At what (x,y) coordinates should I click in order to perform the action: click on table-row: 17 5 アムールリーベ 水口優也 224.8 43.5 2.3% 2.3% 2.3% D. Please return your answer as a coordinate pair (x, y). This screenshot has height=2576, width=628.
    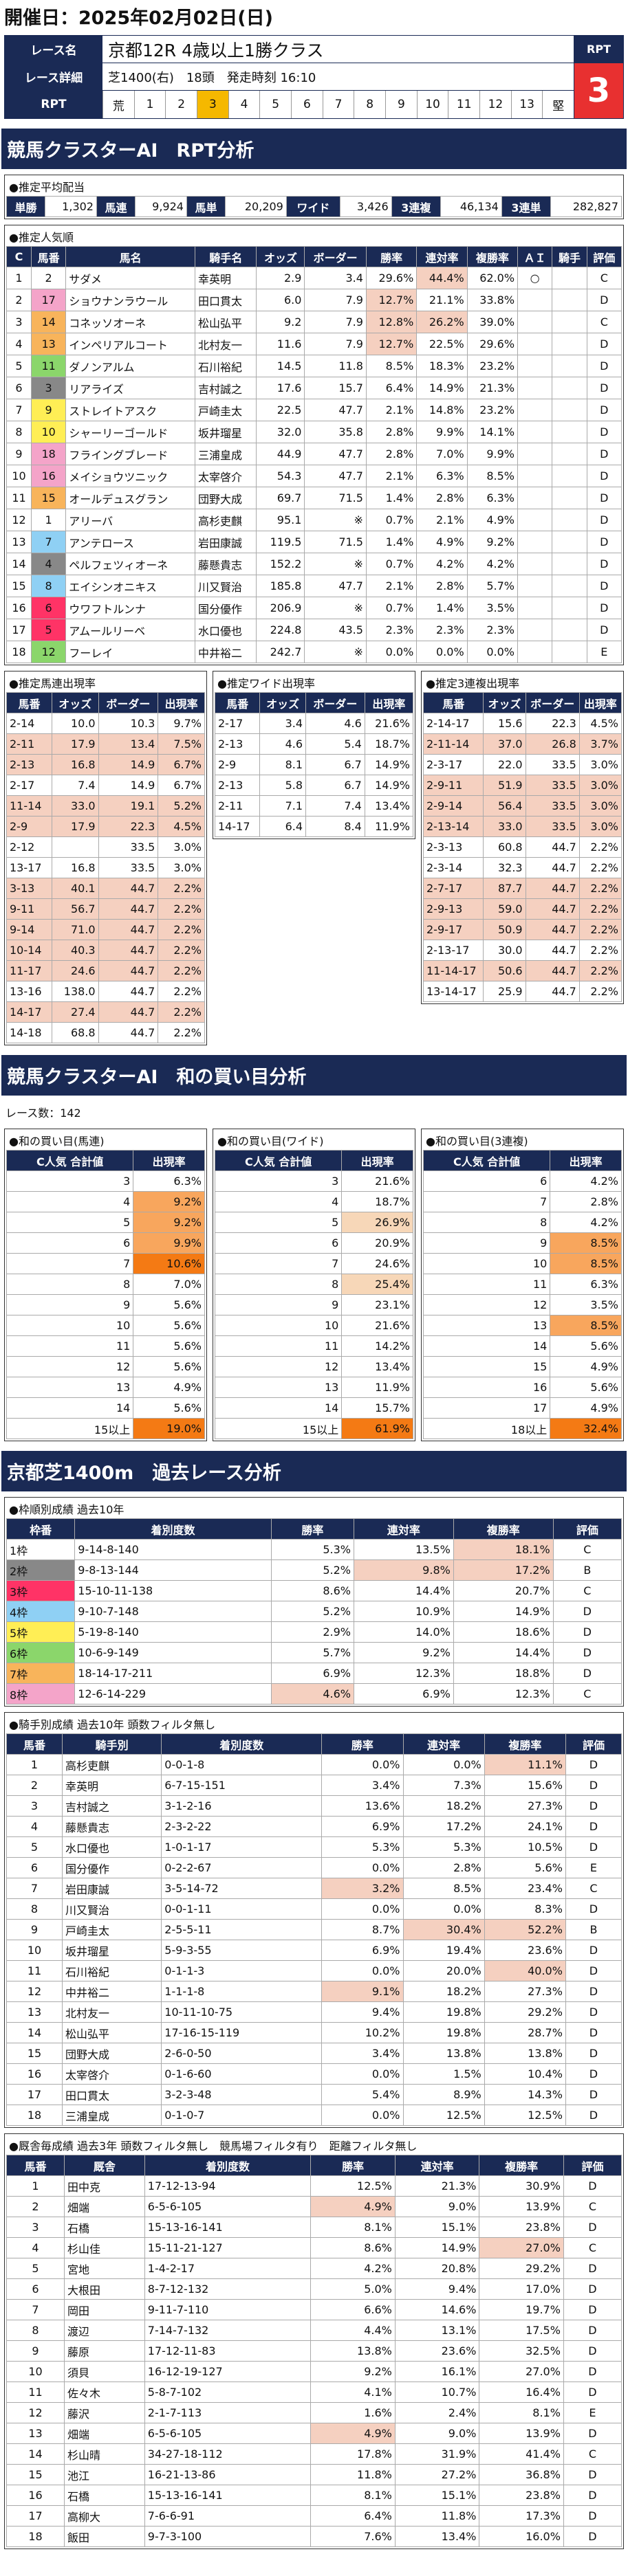
    Looking at the image, I should click on (314, 630).